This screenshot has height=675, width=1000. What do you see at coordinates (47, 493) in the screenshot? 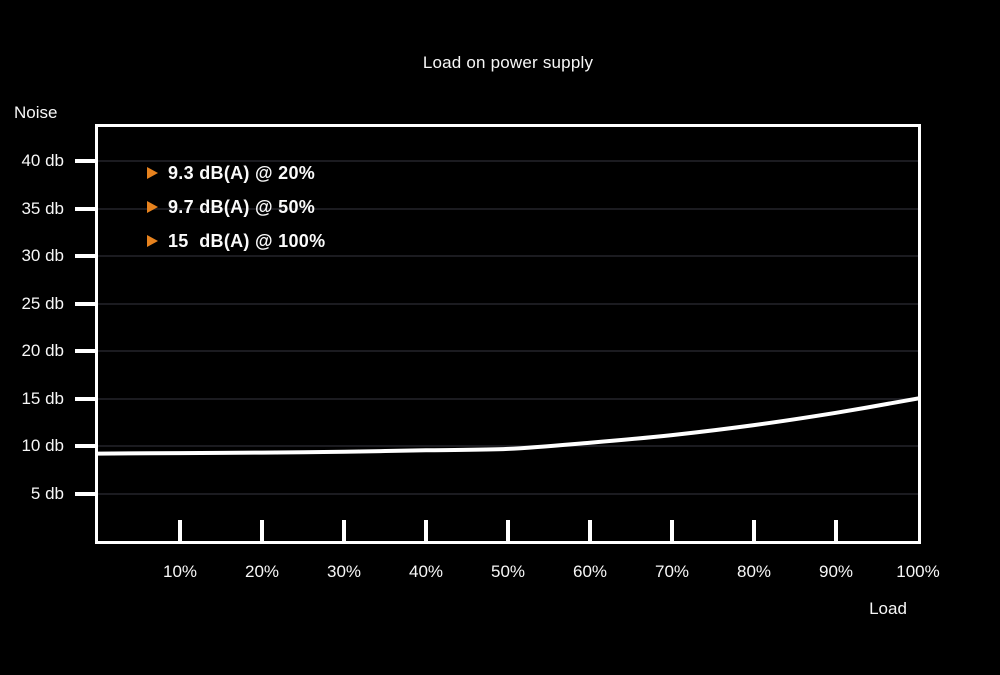
I see `y-tick-label-5db: 5 db` at bounding box center [47, 493].